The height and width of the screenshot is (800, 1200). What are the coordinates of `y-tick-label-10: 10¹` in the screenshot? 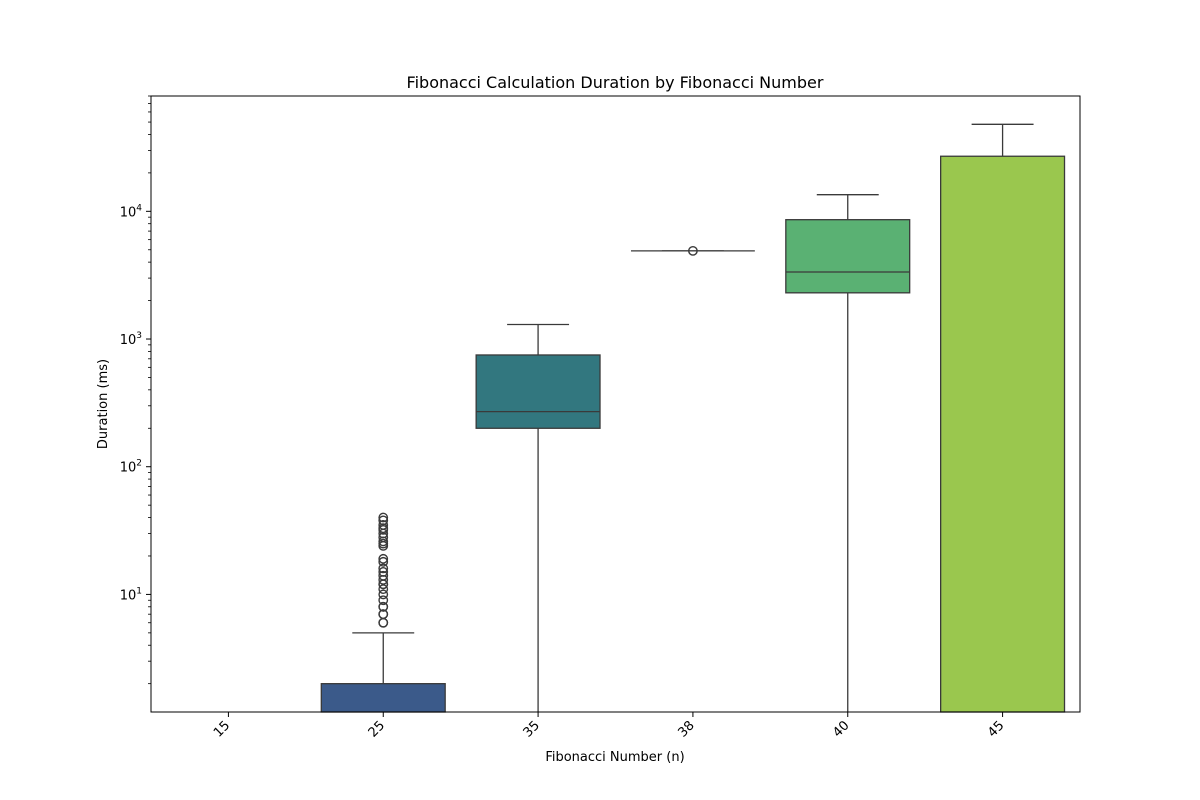 It's located at (131, 594).